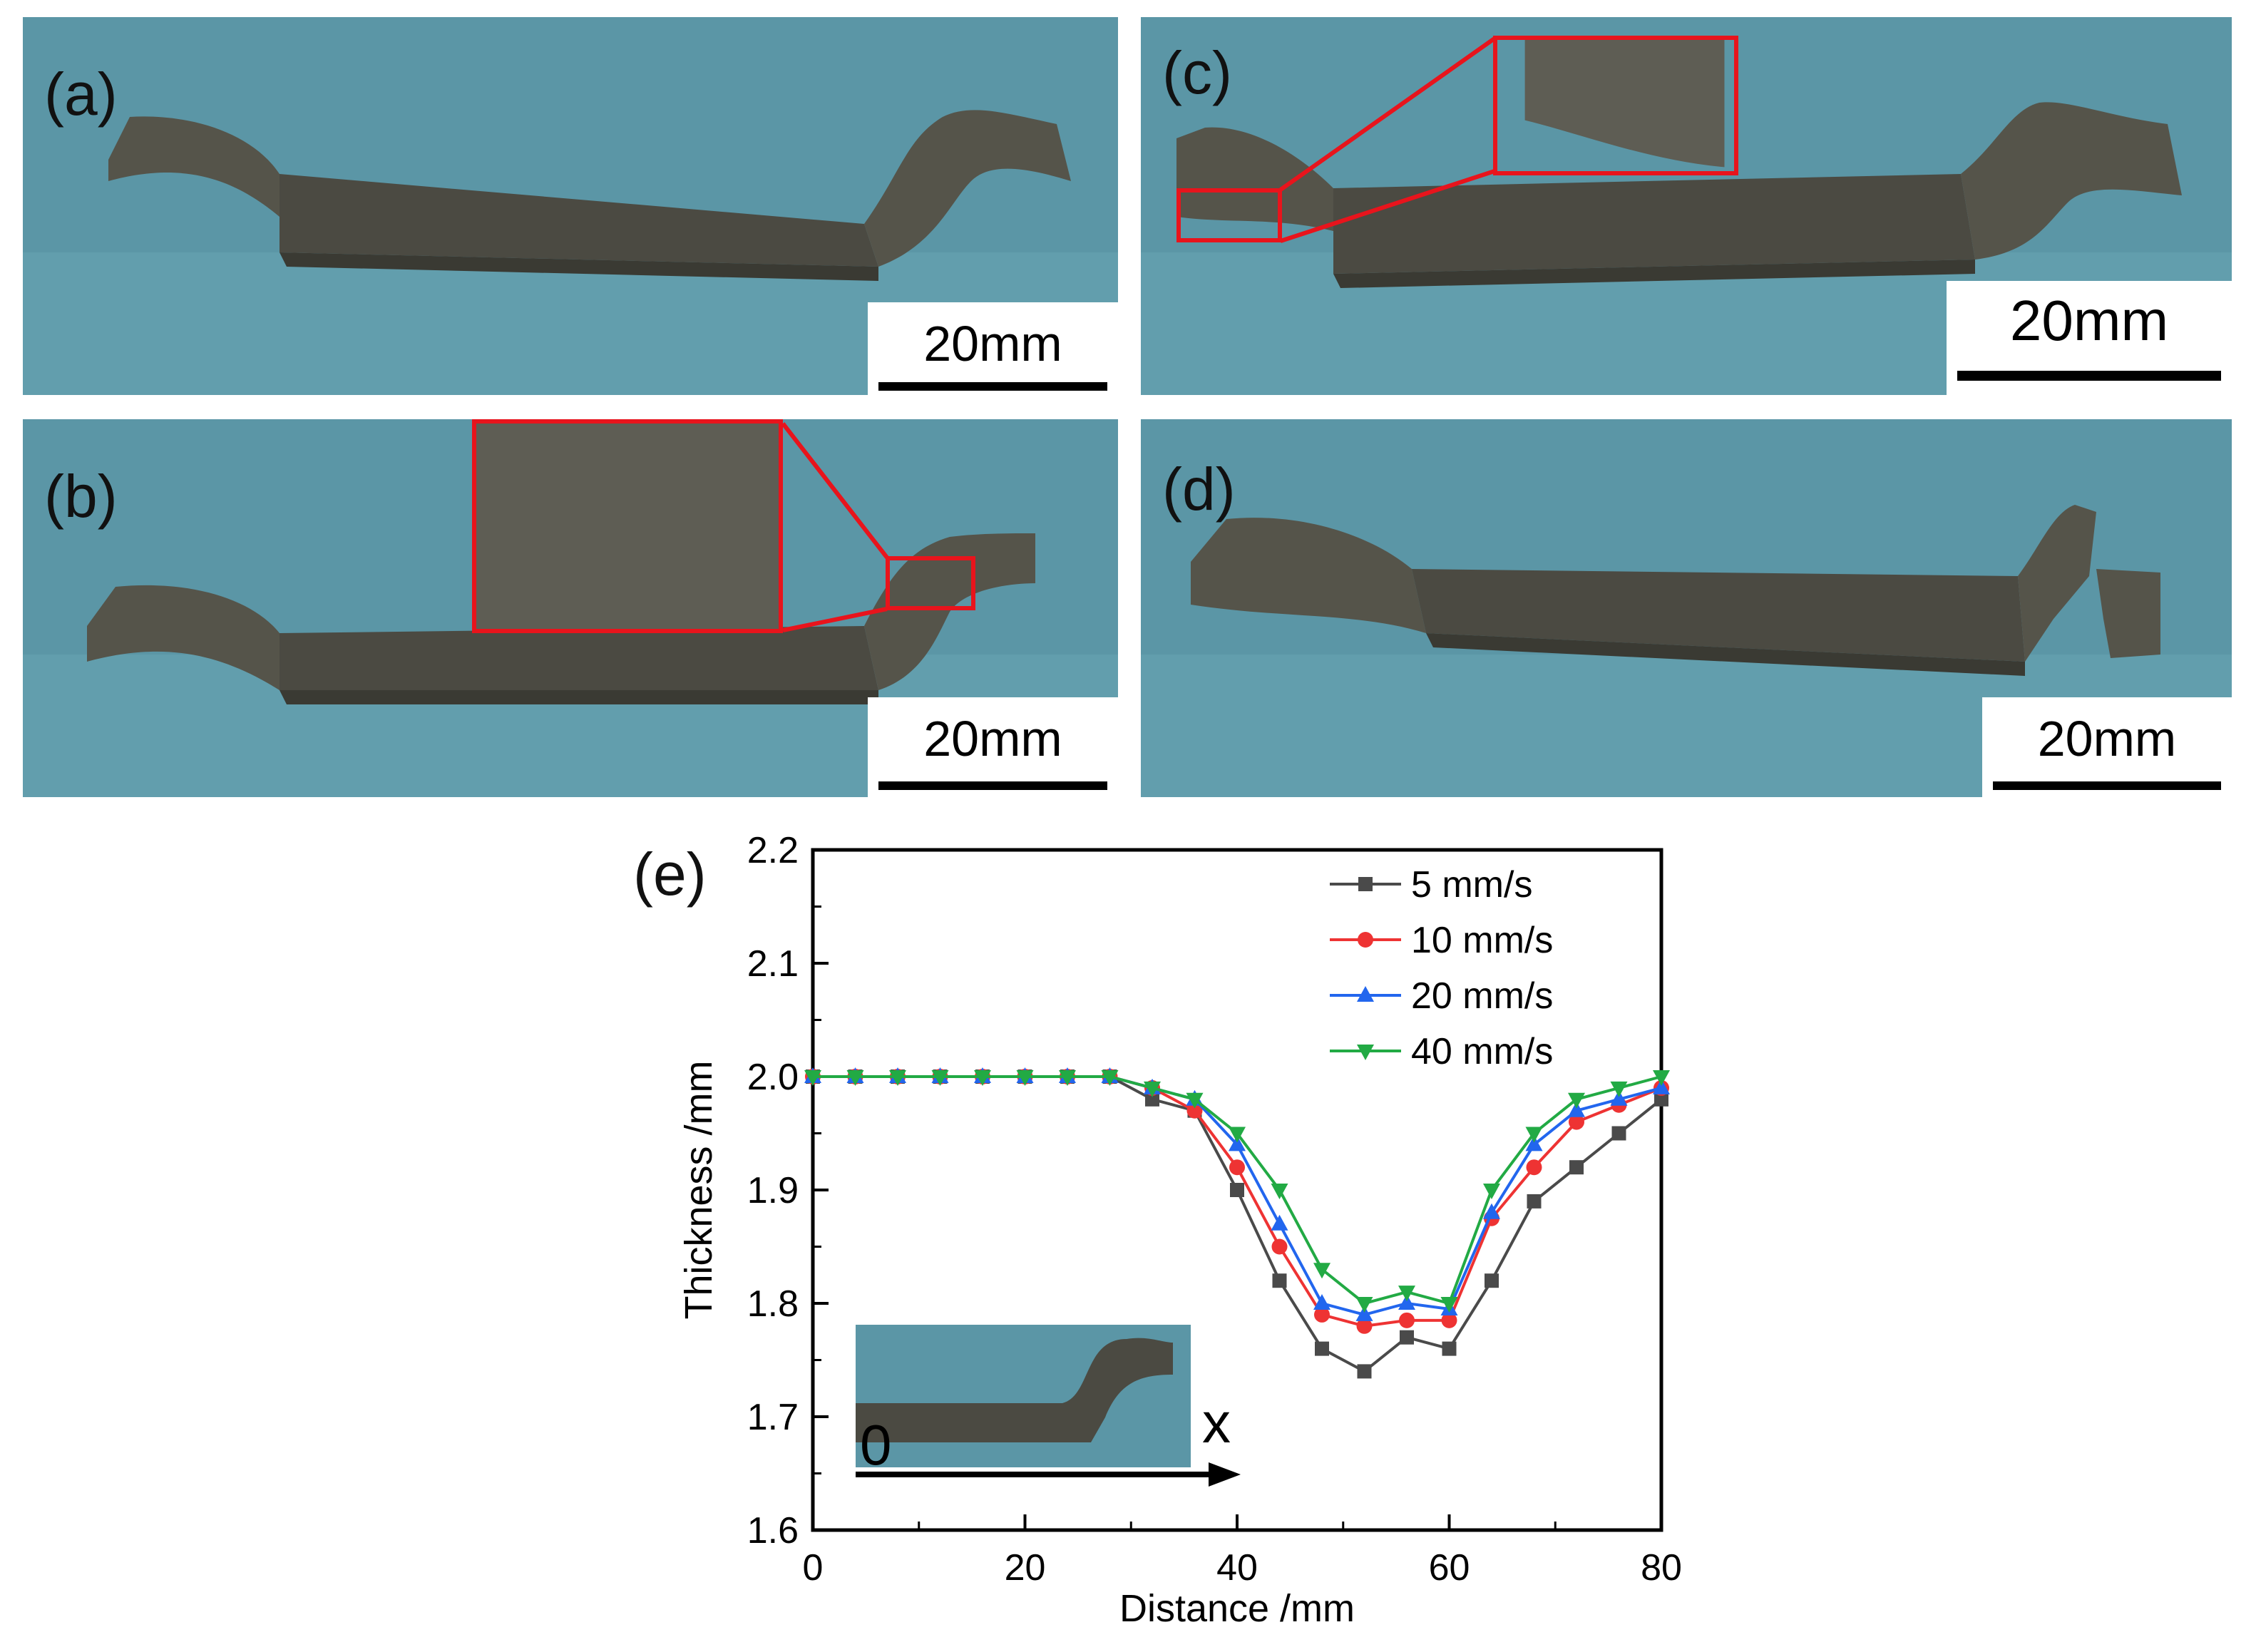 The image size is (2256, 1652). I want to click on zoom-region-b, so click(930, 583).